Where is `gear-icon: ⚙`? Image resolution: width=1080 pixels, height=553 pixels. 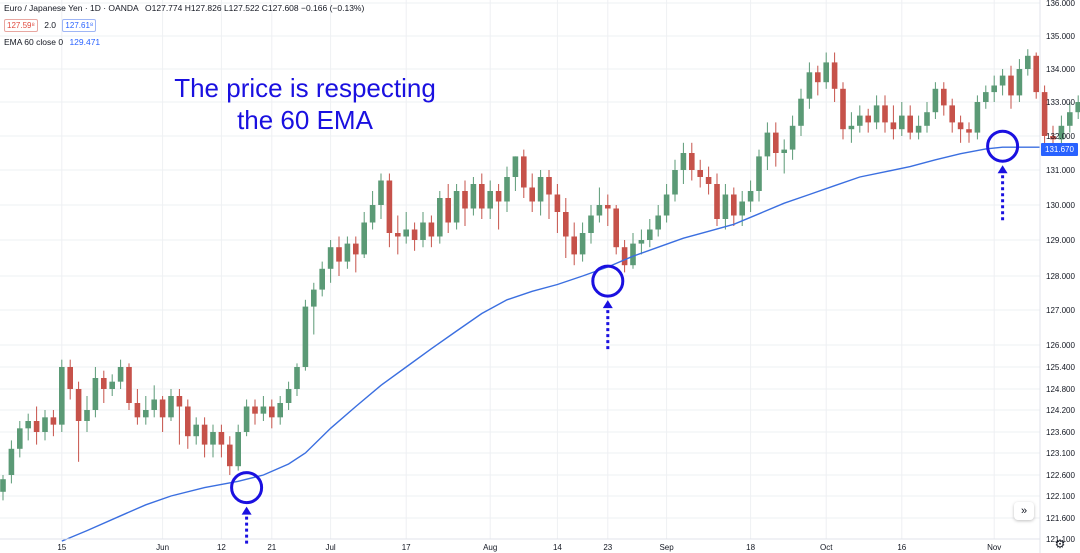 gear-icon: ⚙ is located at coordinates (1060, 544).